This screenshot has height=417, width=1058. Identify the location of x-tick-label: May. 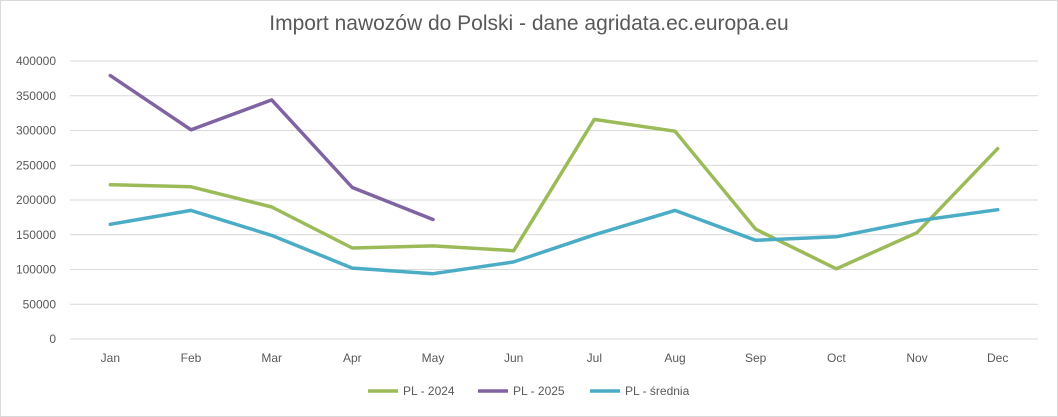
(433, 358).